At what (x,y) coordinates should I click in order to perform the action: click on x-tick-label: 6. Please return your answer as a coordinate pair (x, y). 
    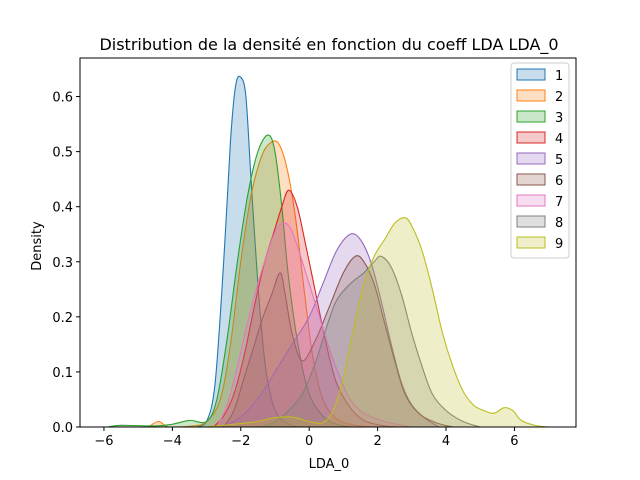
    Looking at the image, I should click on (514, 441).